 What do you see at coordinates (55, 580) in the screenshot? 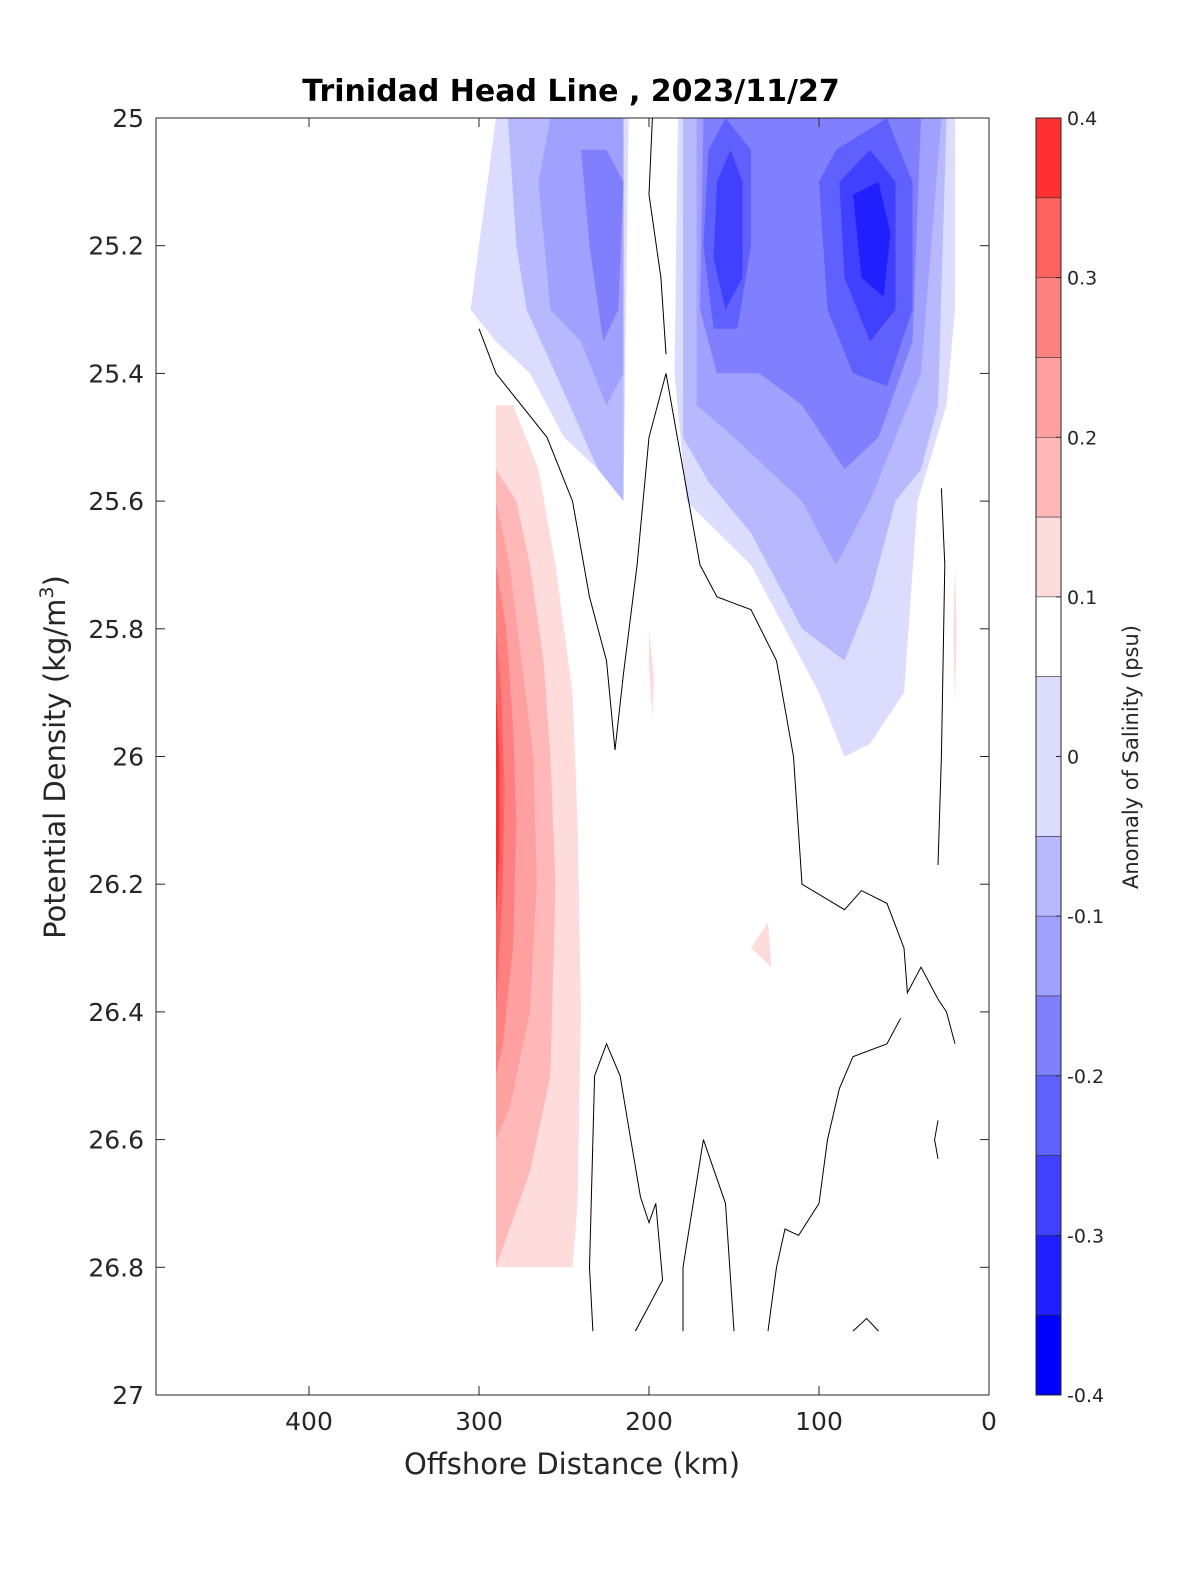
I see `y-axis-label-close: )` at bounding box center [55, 580].